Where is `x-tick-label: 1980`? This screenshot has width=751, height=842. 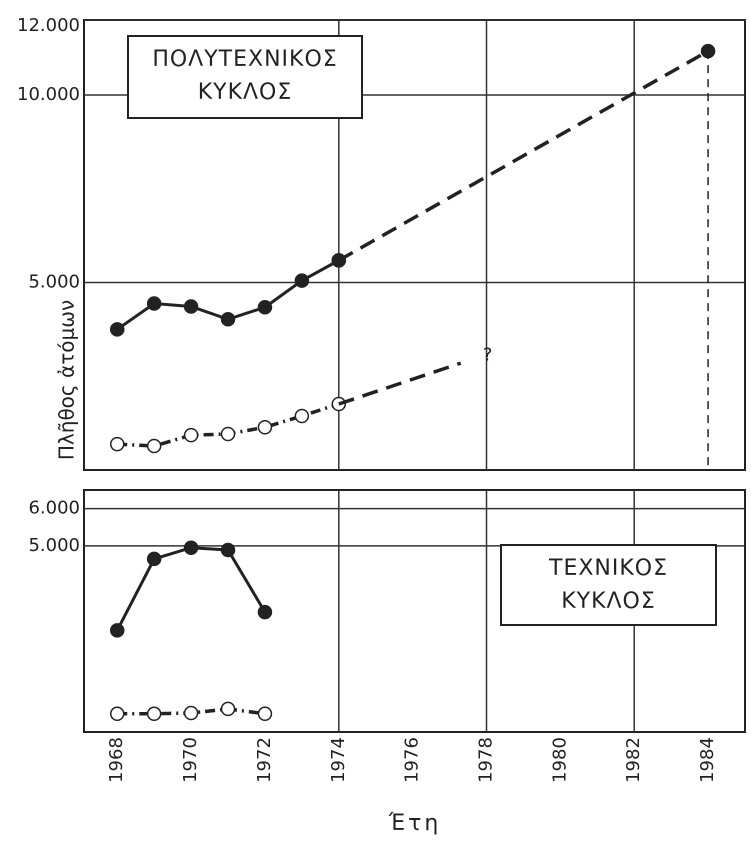
x-tick-label: 1980 is located at coordinates (559, 760).